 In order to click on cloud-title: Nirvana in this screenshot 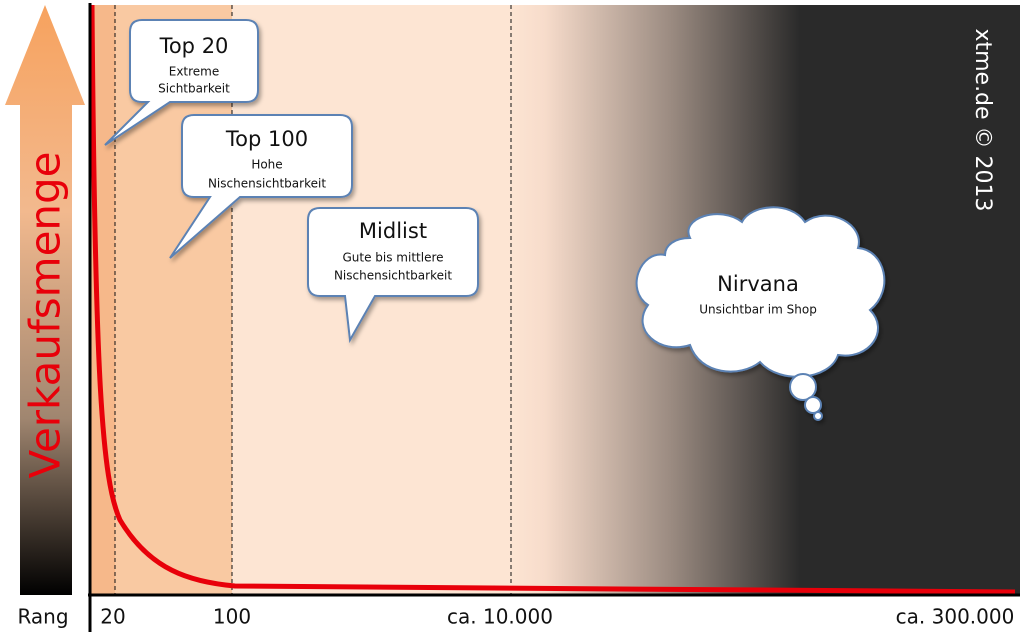, I will do `click(758, 284)`.